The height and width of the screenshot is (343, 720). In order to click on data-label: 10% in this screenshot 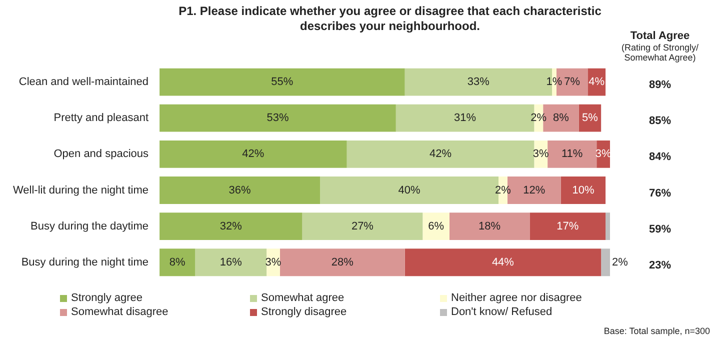, I will do `click(583, 190)`.